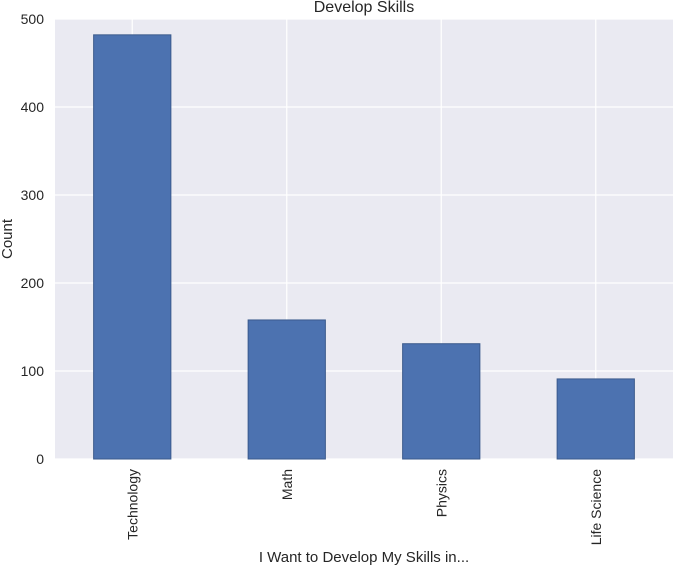 The height and width of the screenshot is (565, 673). I want to click on y-tick-labels: 0 100 200 300 400 500, so click(33, 239).